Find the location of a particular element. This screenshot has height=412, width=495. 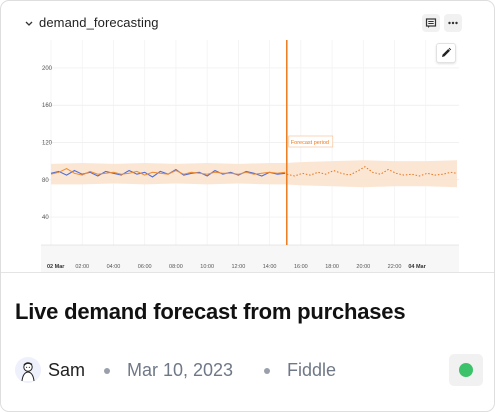

card-divider is located at coordinates (247, 272).